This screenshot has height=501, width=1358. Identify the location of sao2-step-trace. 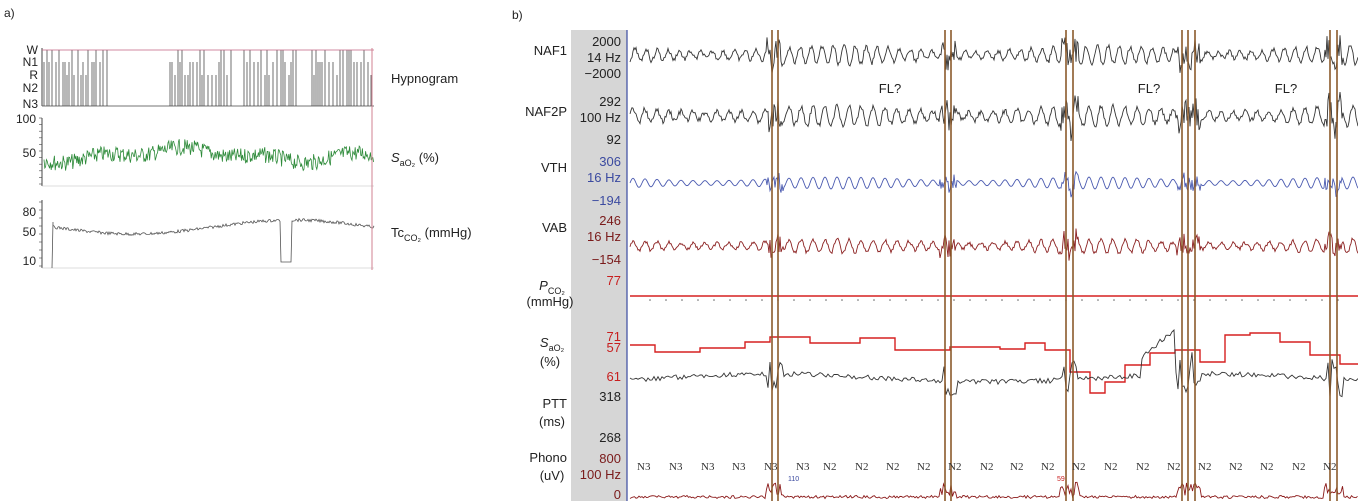
(994, 363).